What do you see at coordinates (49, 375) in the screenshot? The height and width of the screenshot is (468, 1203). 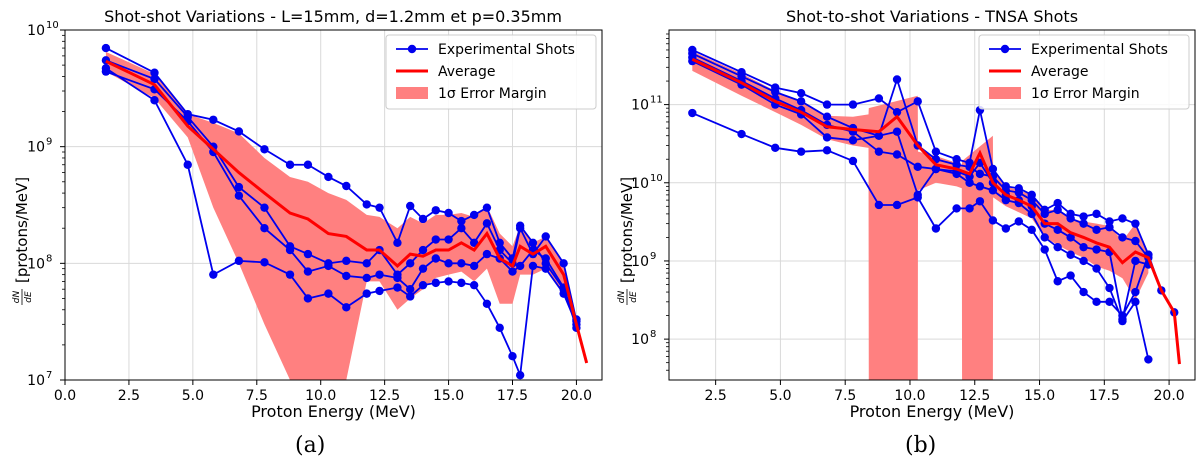 I see `y-tick-exponent: 7` at bounding box center [49, 375].